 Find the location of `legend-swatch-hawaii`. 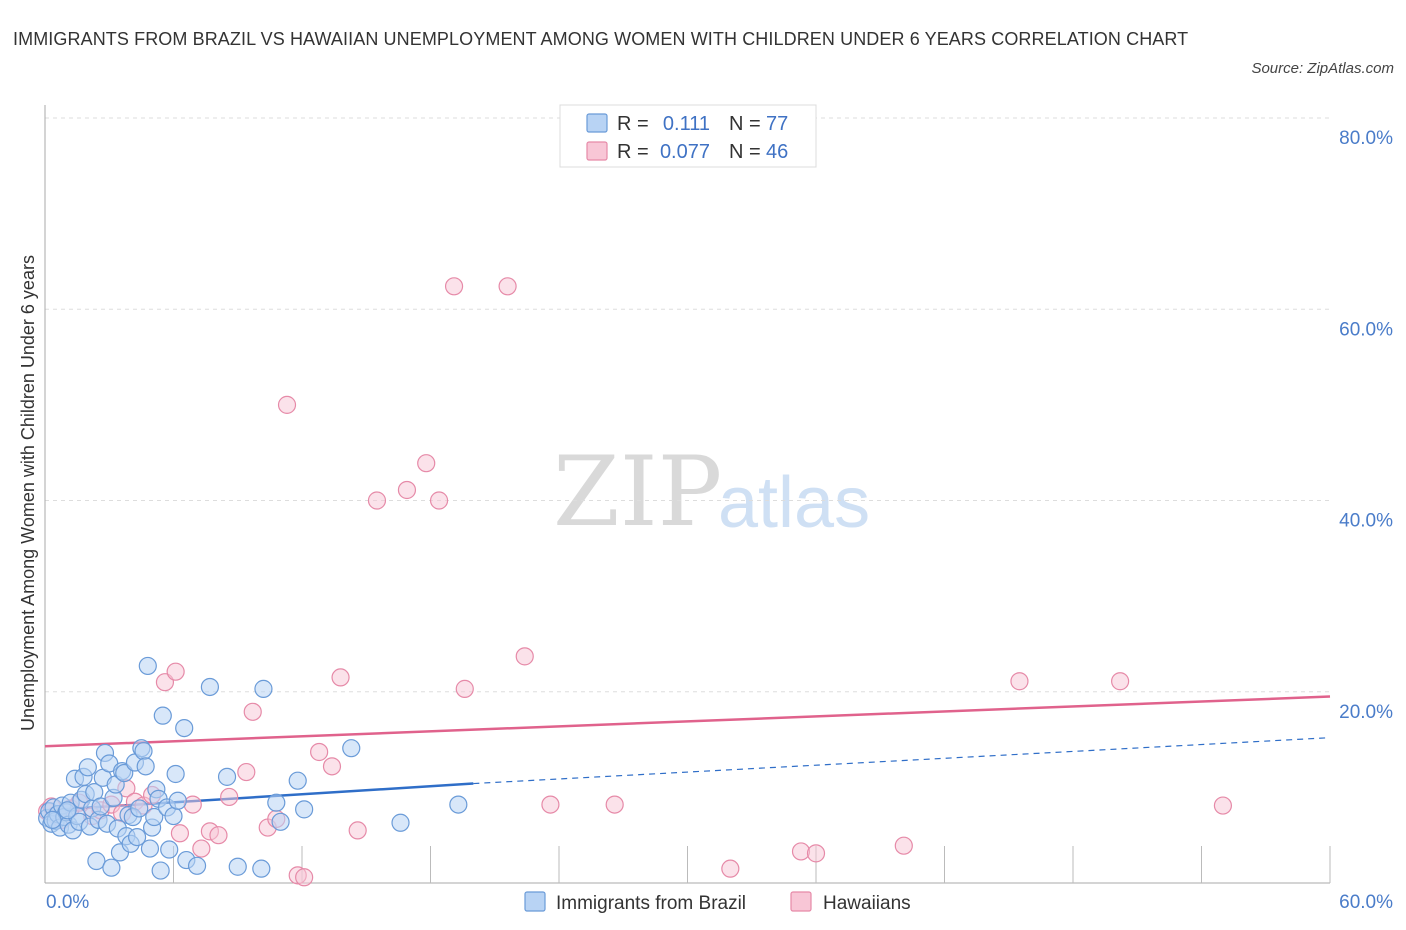

legend-swatch-hawaii is located at coordinates (597, 151).